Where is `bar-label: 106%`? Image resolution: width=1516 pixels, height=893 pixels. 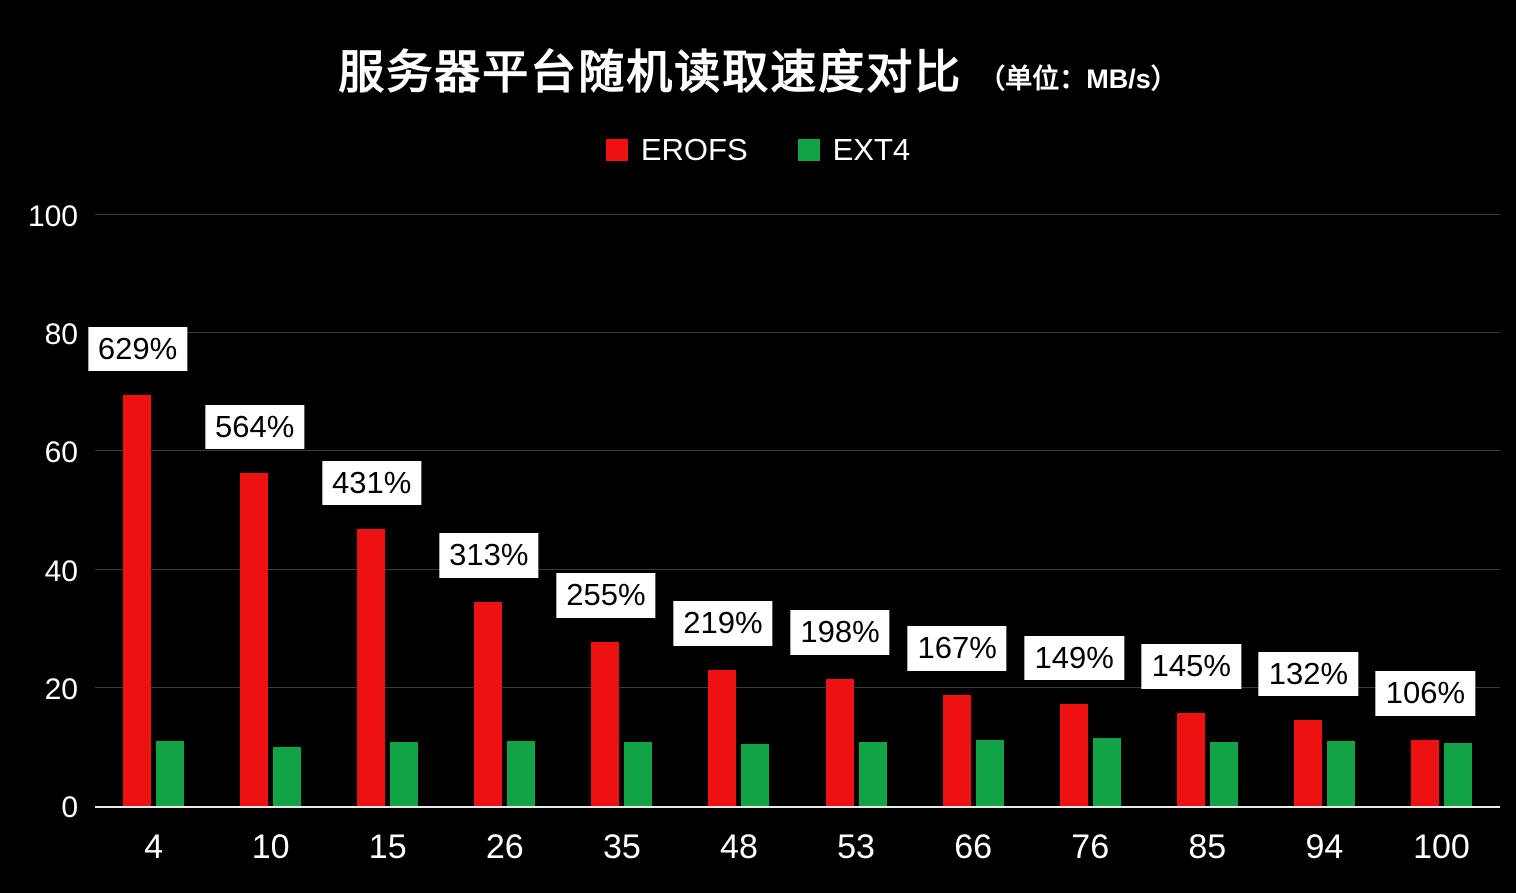
bar-label: 106% is located at coordinates (1425, 693).